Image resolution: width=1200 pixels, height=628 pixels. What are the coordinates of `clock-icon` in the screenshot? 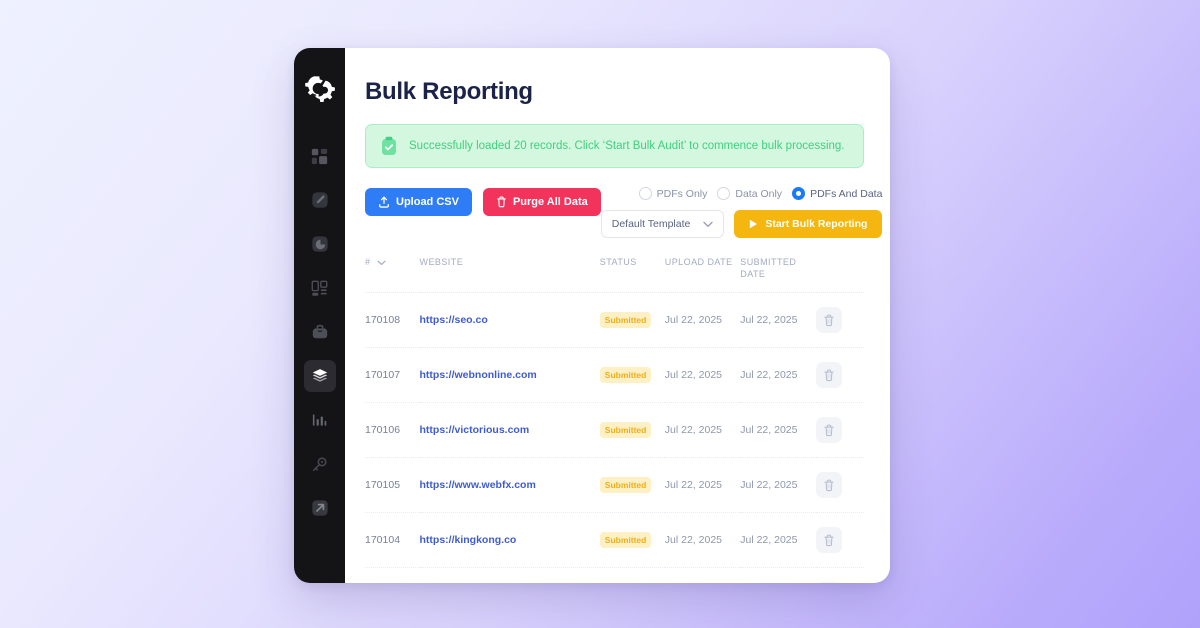 It's located at (319, 244).